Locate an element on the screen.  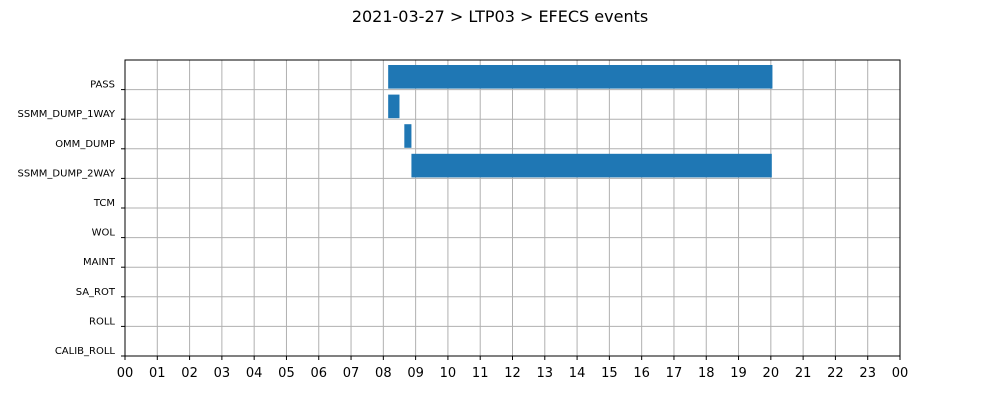
x-tick-label: 09 is located at coordinates (415, 373).